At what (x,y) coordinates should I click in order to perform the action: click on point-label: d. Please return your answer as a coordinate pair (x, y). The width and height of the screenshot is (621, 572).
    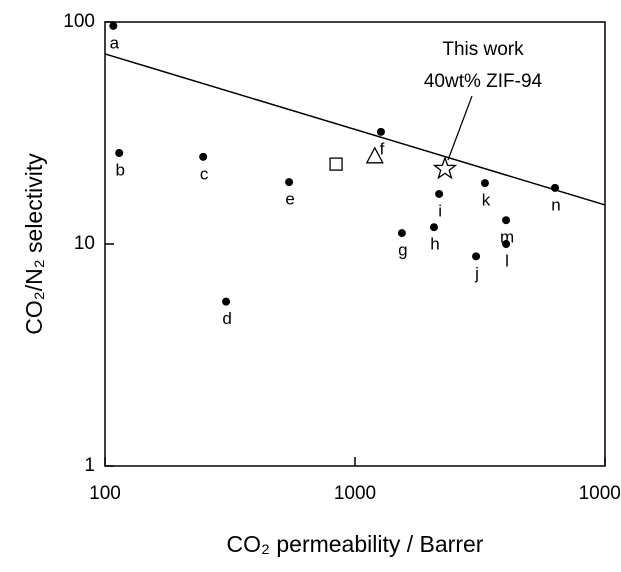
    Looking at the image, I should click on (226, 318).